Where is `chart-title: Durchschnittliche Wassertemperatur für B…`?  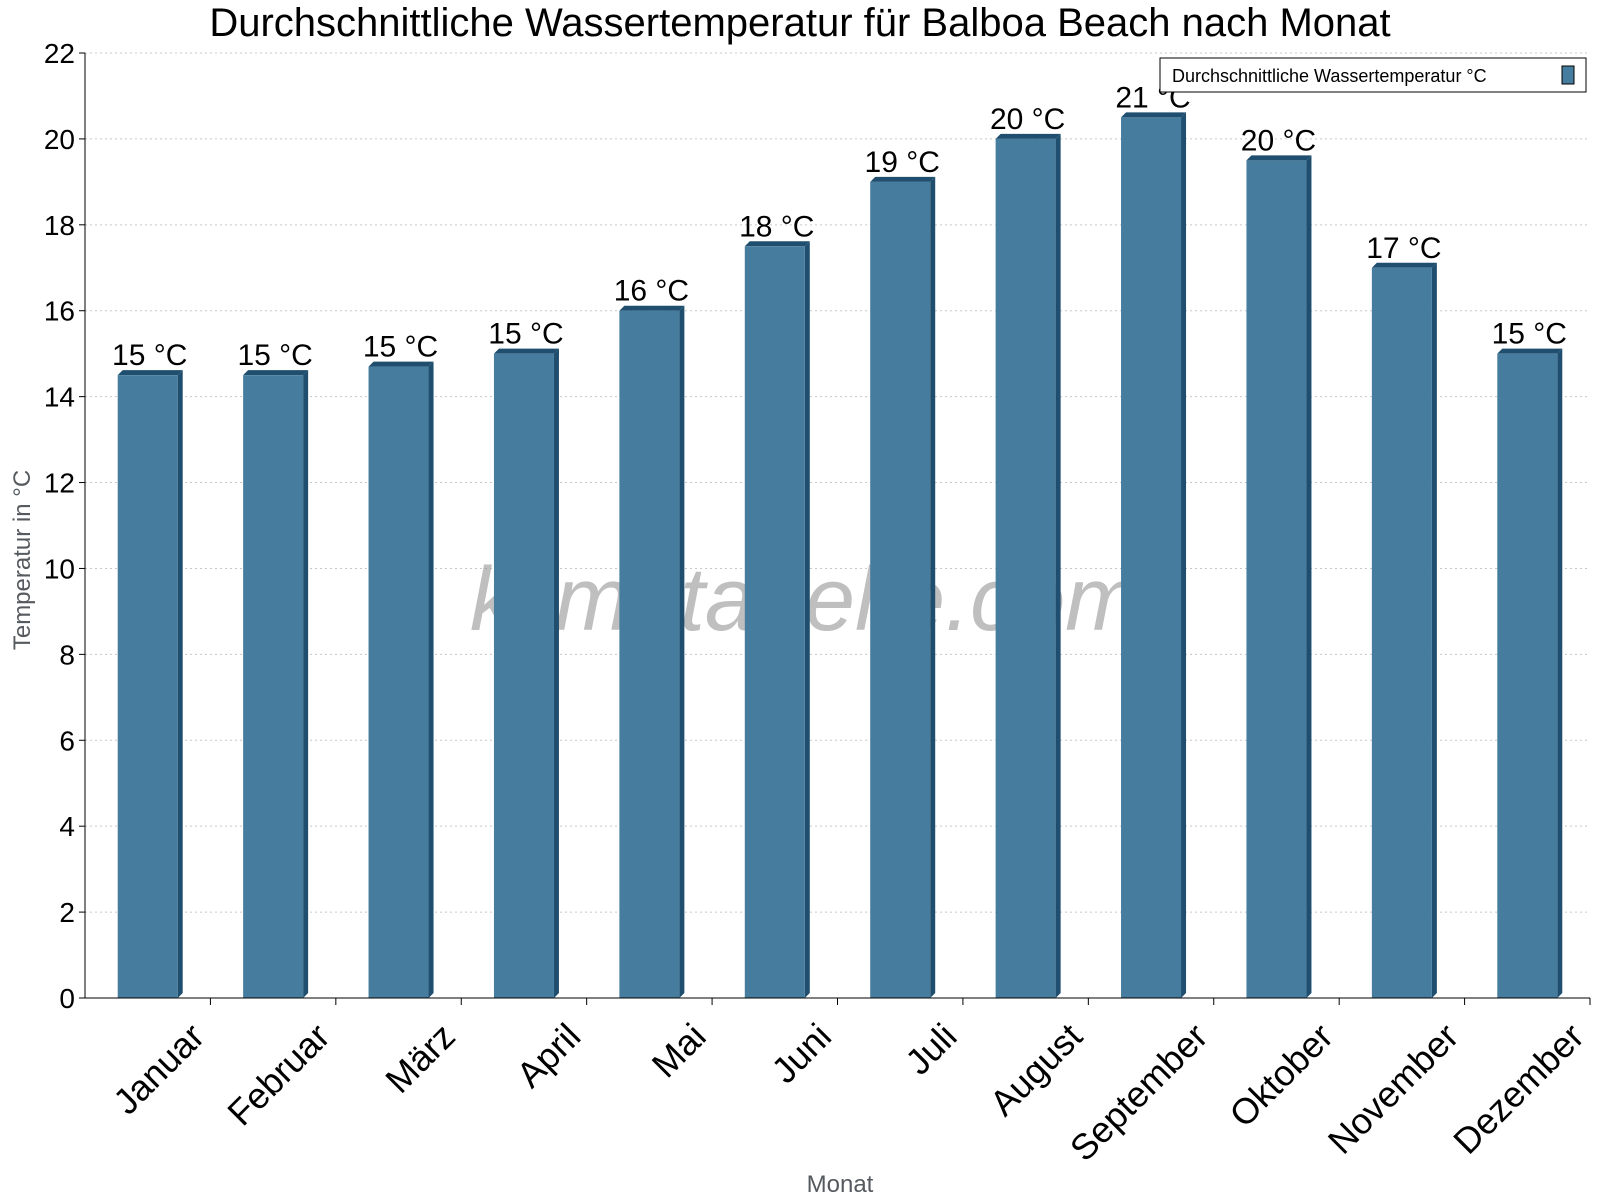 chart-title: Durchschnittliche Wassertemperatur für B… is located at coordinates (799, 23).